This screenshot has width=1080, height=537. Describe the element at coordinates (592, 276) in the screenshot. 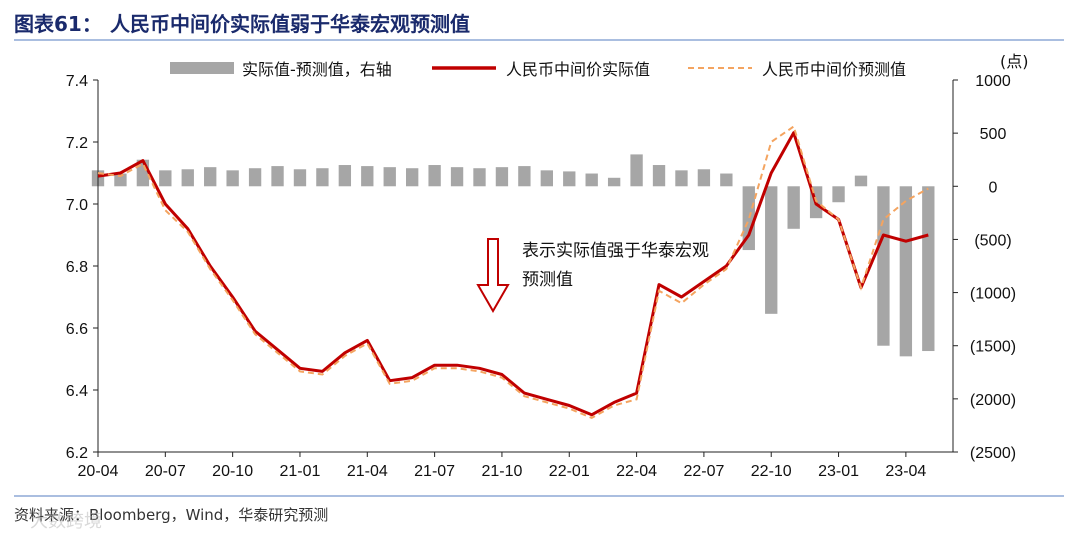

I see `annotation: 表示实际值强于华泰宏观 预测值` at that location.